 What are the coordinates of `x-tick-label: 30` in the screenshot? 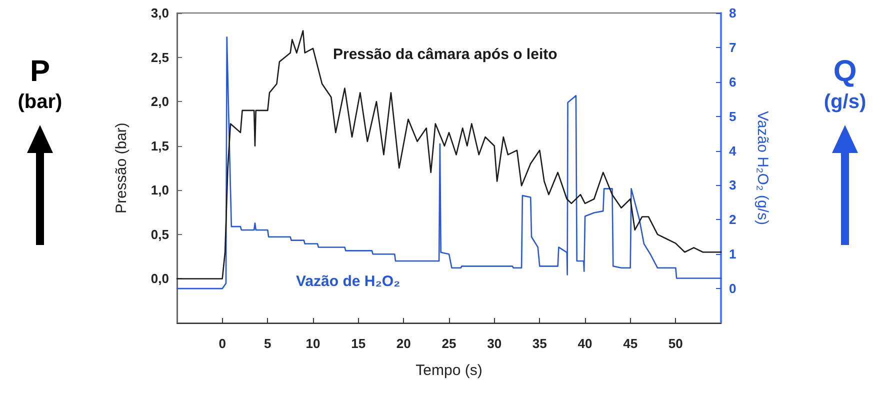 It's located at (494, 343).